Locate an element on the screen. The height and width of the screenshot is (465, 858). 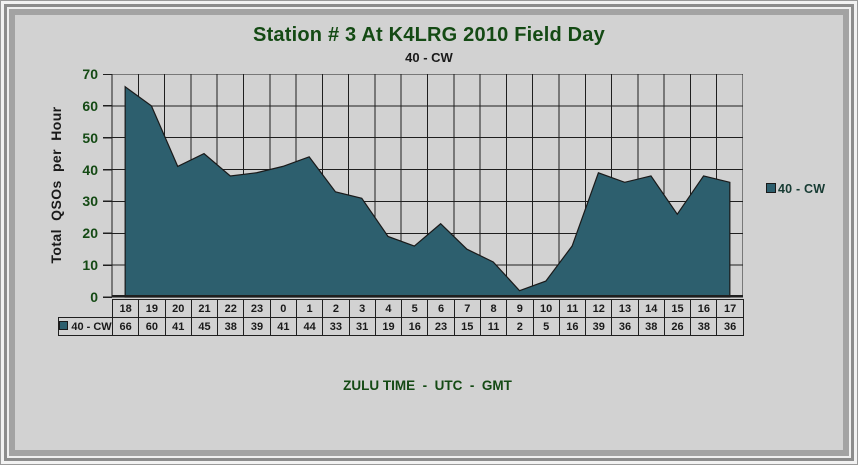
hour-cell: 14 is located at coordinates (651, 308).